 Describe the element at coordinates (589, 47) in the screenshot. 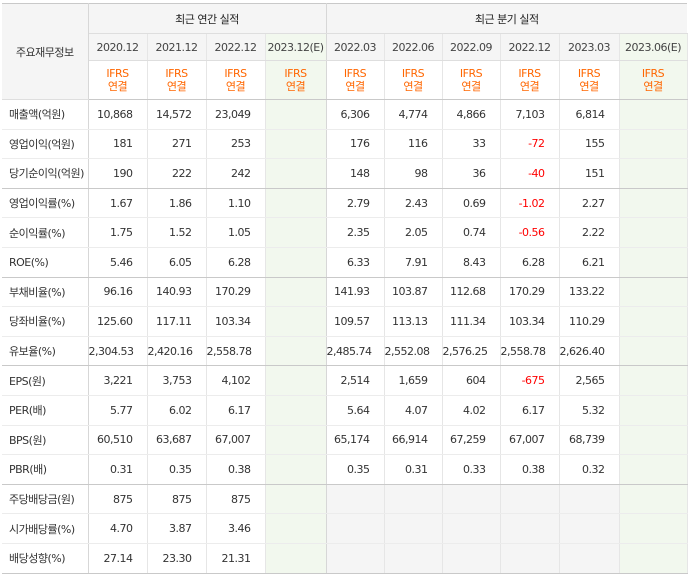

I see `period-header: 2023.03` at that location.